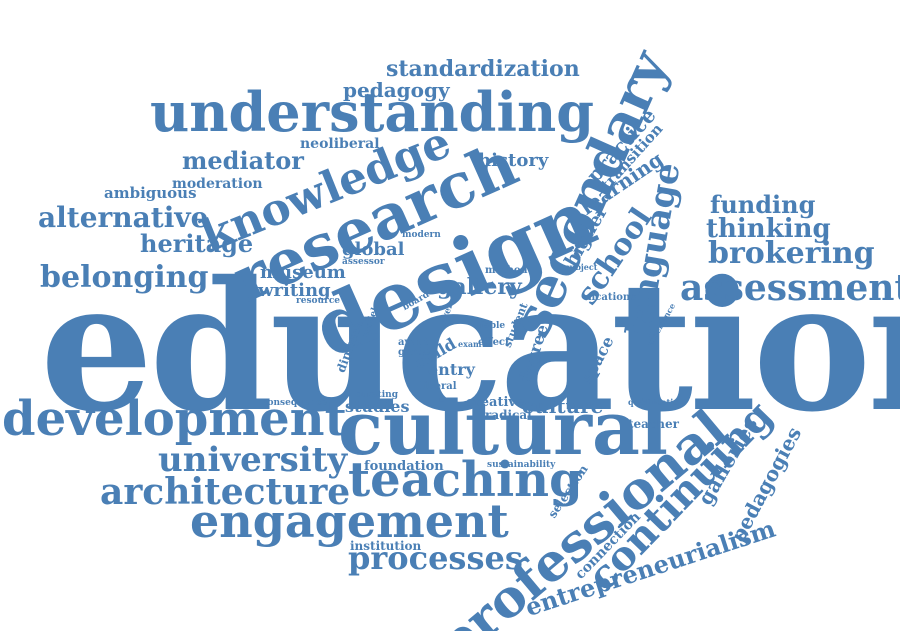 The height and width of the screenshot is (631, 900). I want to click on word-qualification: qualification, so click(656, 402).